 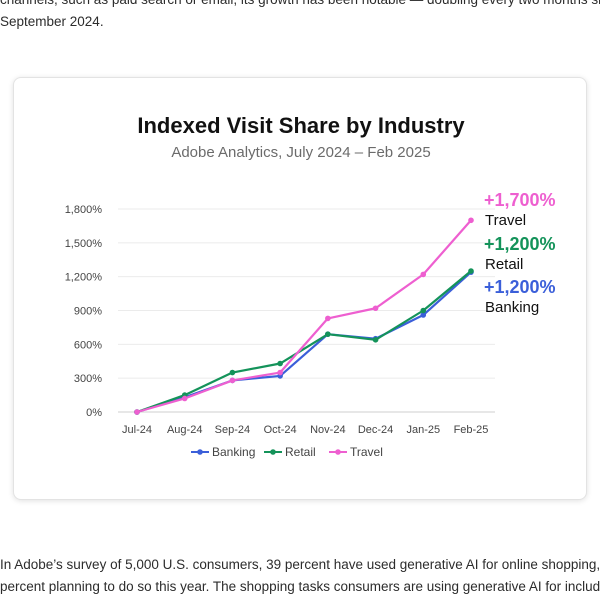 What do you see at coordinates (232, 430) in the screenshot?
I see `x-tick-label: Sep-24` at bounding box center [232, 430].